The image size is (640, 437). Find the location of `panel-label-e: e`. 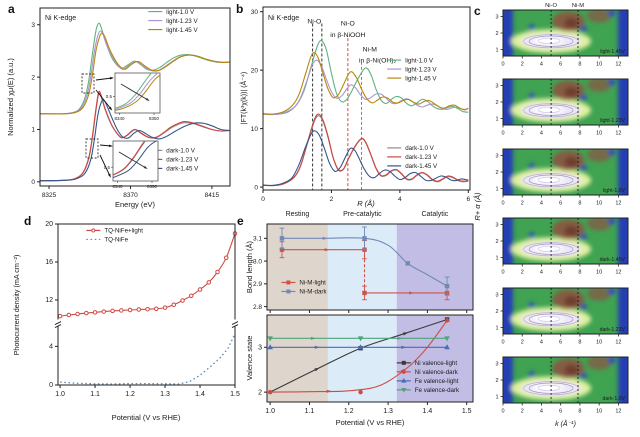

panel-label-e: e is located at coordinates (240, 221).